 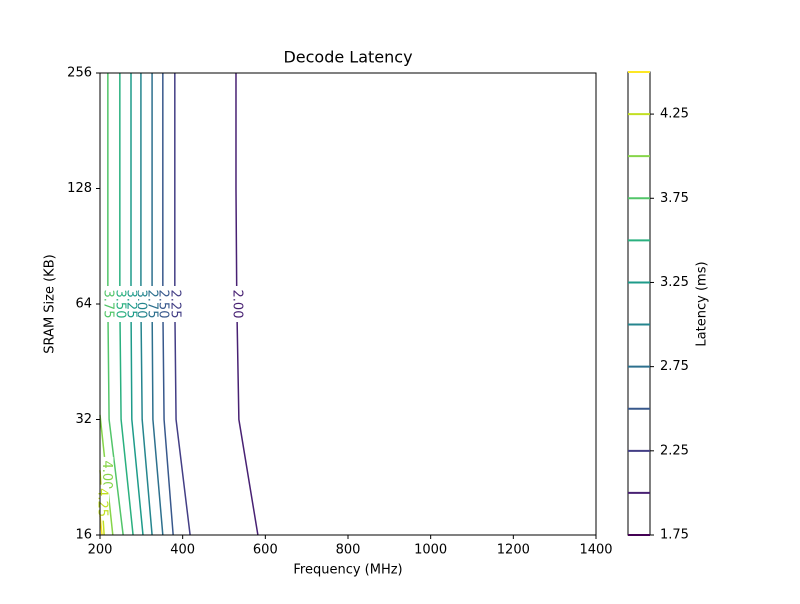 What do you see at coordinates (595, 550) in the screenshot?
I see `x-tick-label: 1400` at bounding box center [595, 550].